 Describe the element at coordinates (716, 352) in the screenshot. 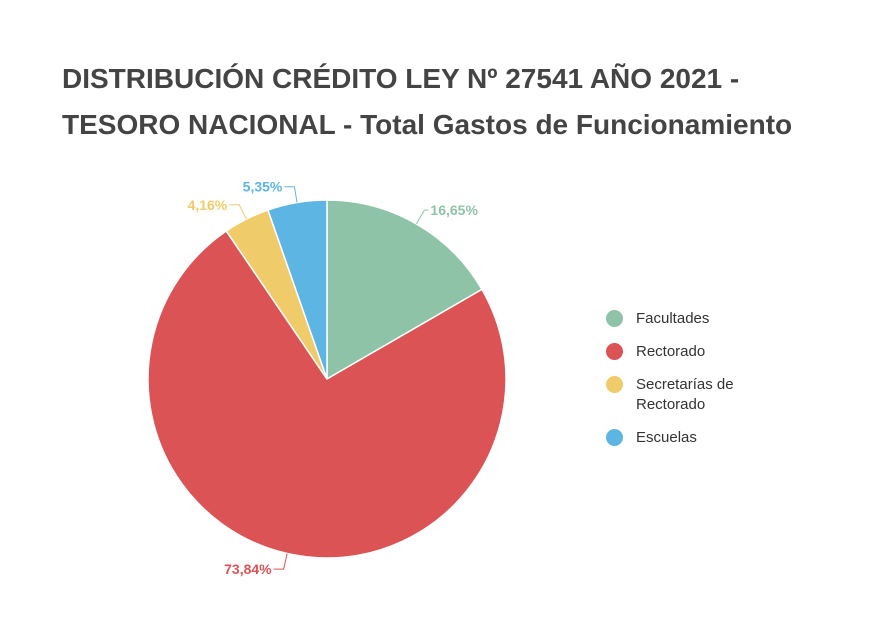

I see `legend-item-rectorado: Rectorado` at that location.